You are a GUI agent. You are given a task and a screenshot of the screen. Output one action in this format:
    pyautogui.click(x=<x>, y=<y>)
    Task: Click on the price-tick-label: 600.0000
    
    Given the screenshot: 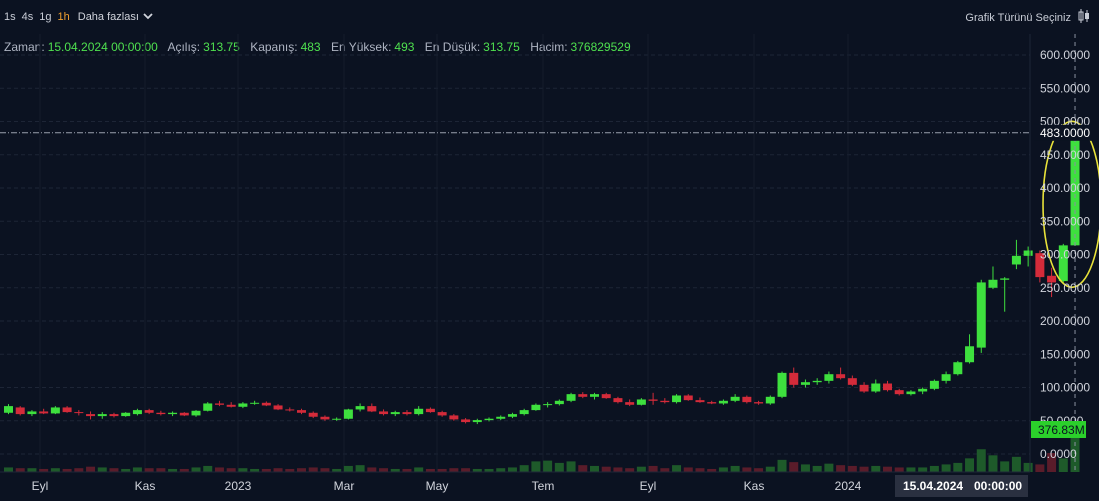 What is the action you would take?
    pyautogui.click(x=1065, y=55)
    